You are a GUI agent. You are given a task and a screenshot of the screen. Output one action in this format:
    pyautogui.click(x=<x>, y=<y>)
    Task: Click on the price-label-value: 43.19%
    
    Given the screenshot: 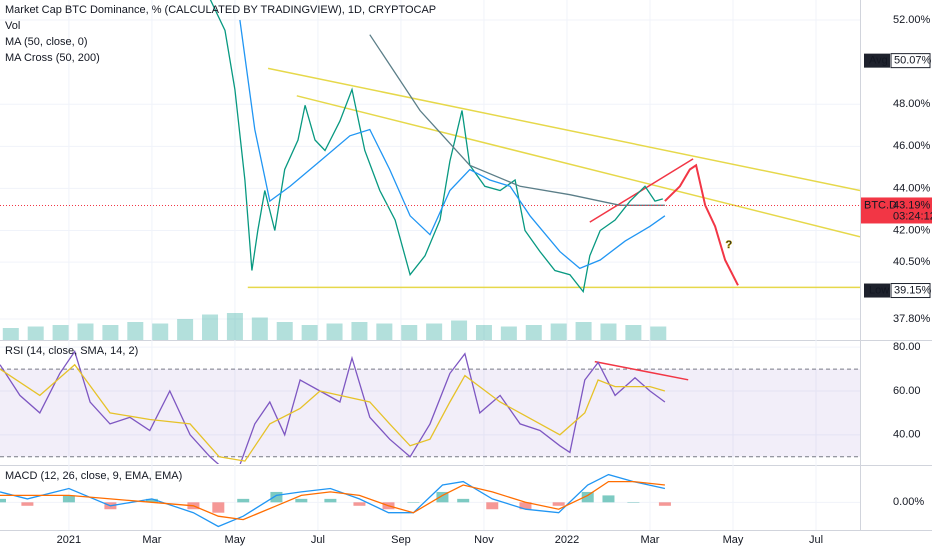 What is the action you would take?
    pyautogui.click(x=912, y=205)
    